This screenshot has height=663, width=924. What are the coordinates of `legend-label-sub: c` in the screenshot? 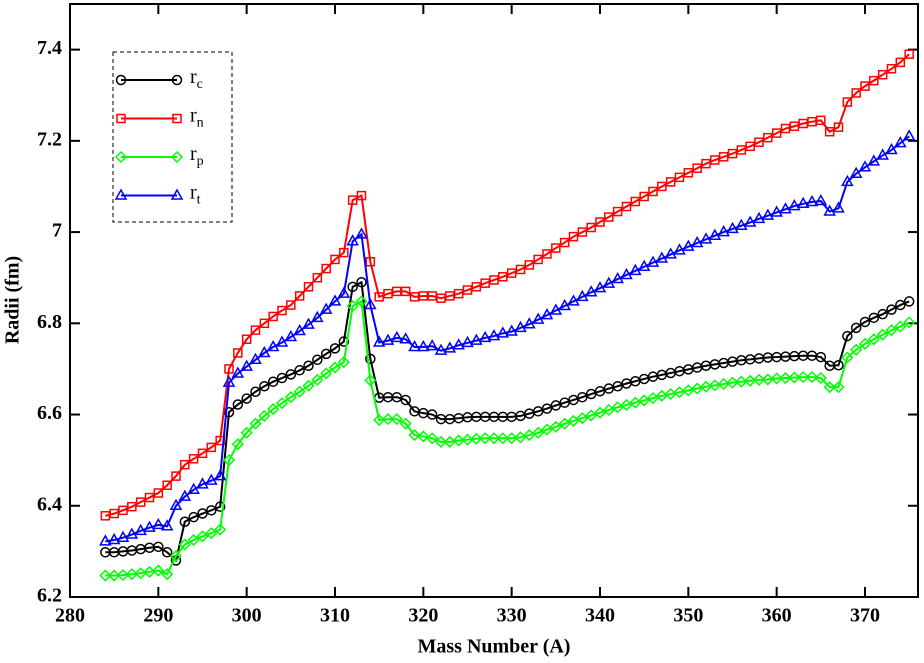 It's located at (200, 84).